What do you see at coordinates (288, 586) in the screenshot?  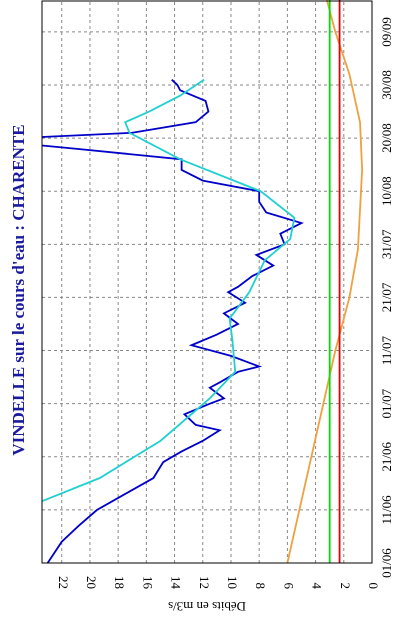 I see `y-tick-label: 6` at bounding box center [288, 586].